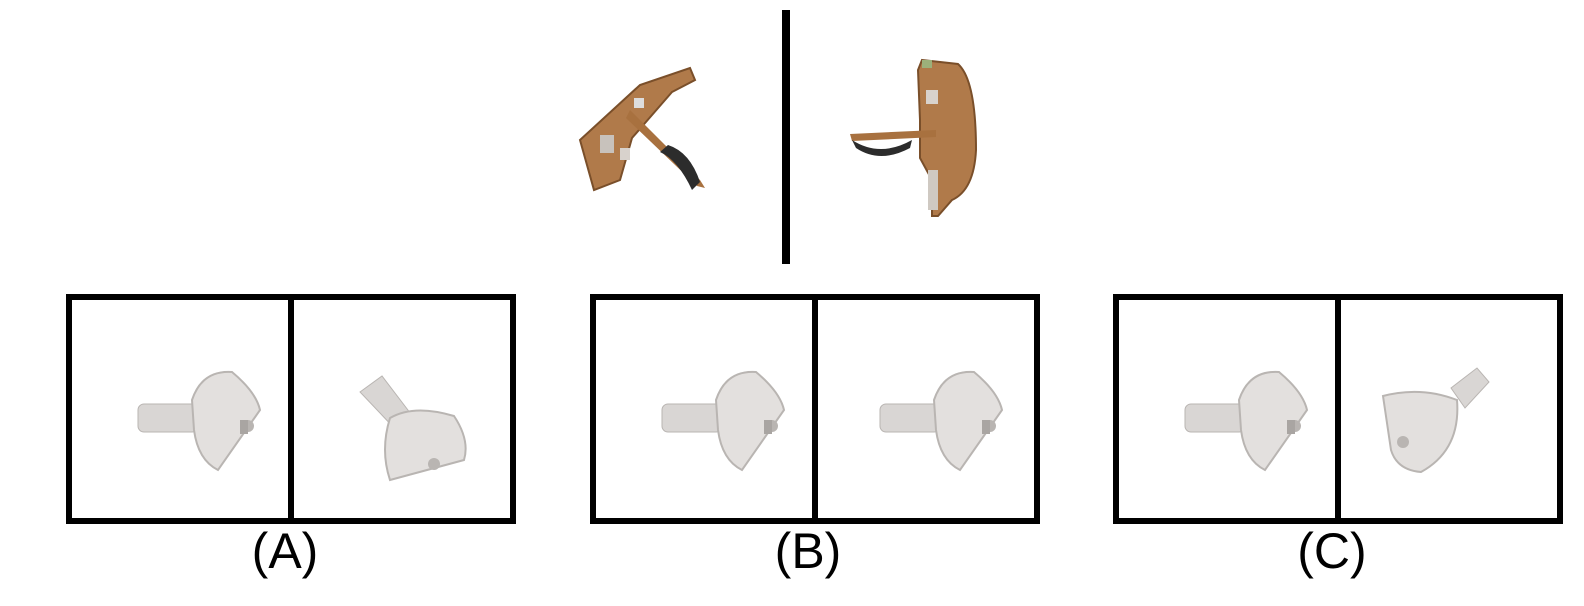 Image resolution: width=1584 pixels, height=606 pixels. What do you see at coordinates (914, 137) in the screenshot?
I see `ship-hull-side-icon` at bounding box center [914, 137].